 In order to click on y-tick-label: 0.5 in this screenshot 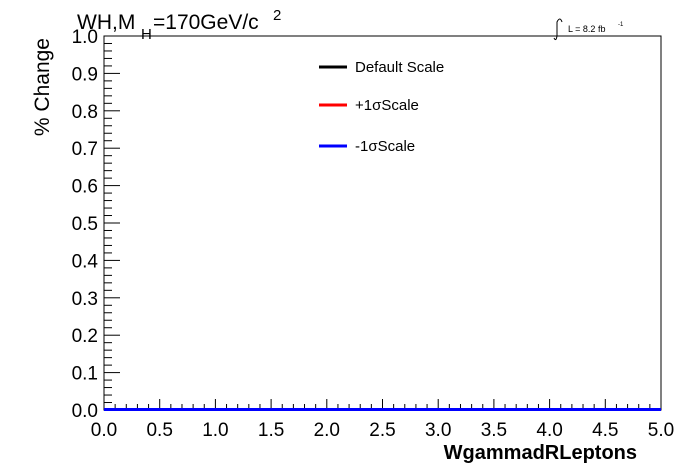, I will do `click(85, 224)`.